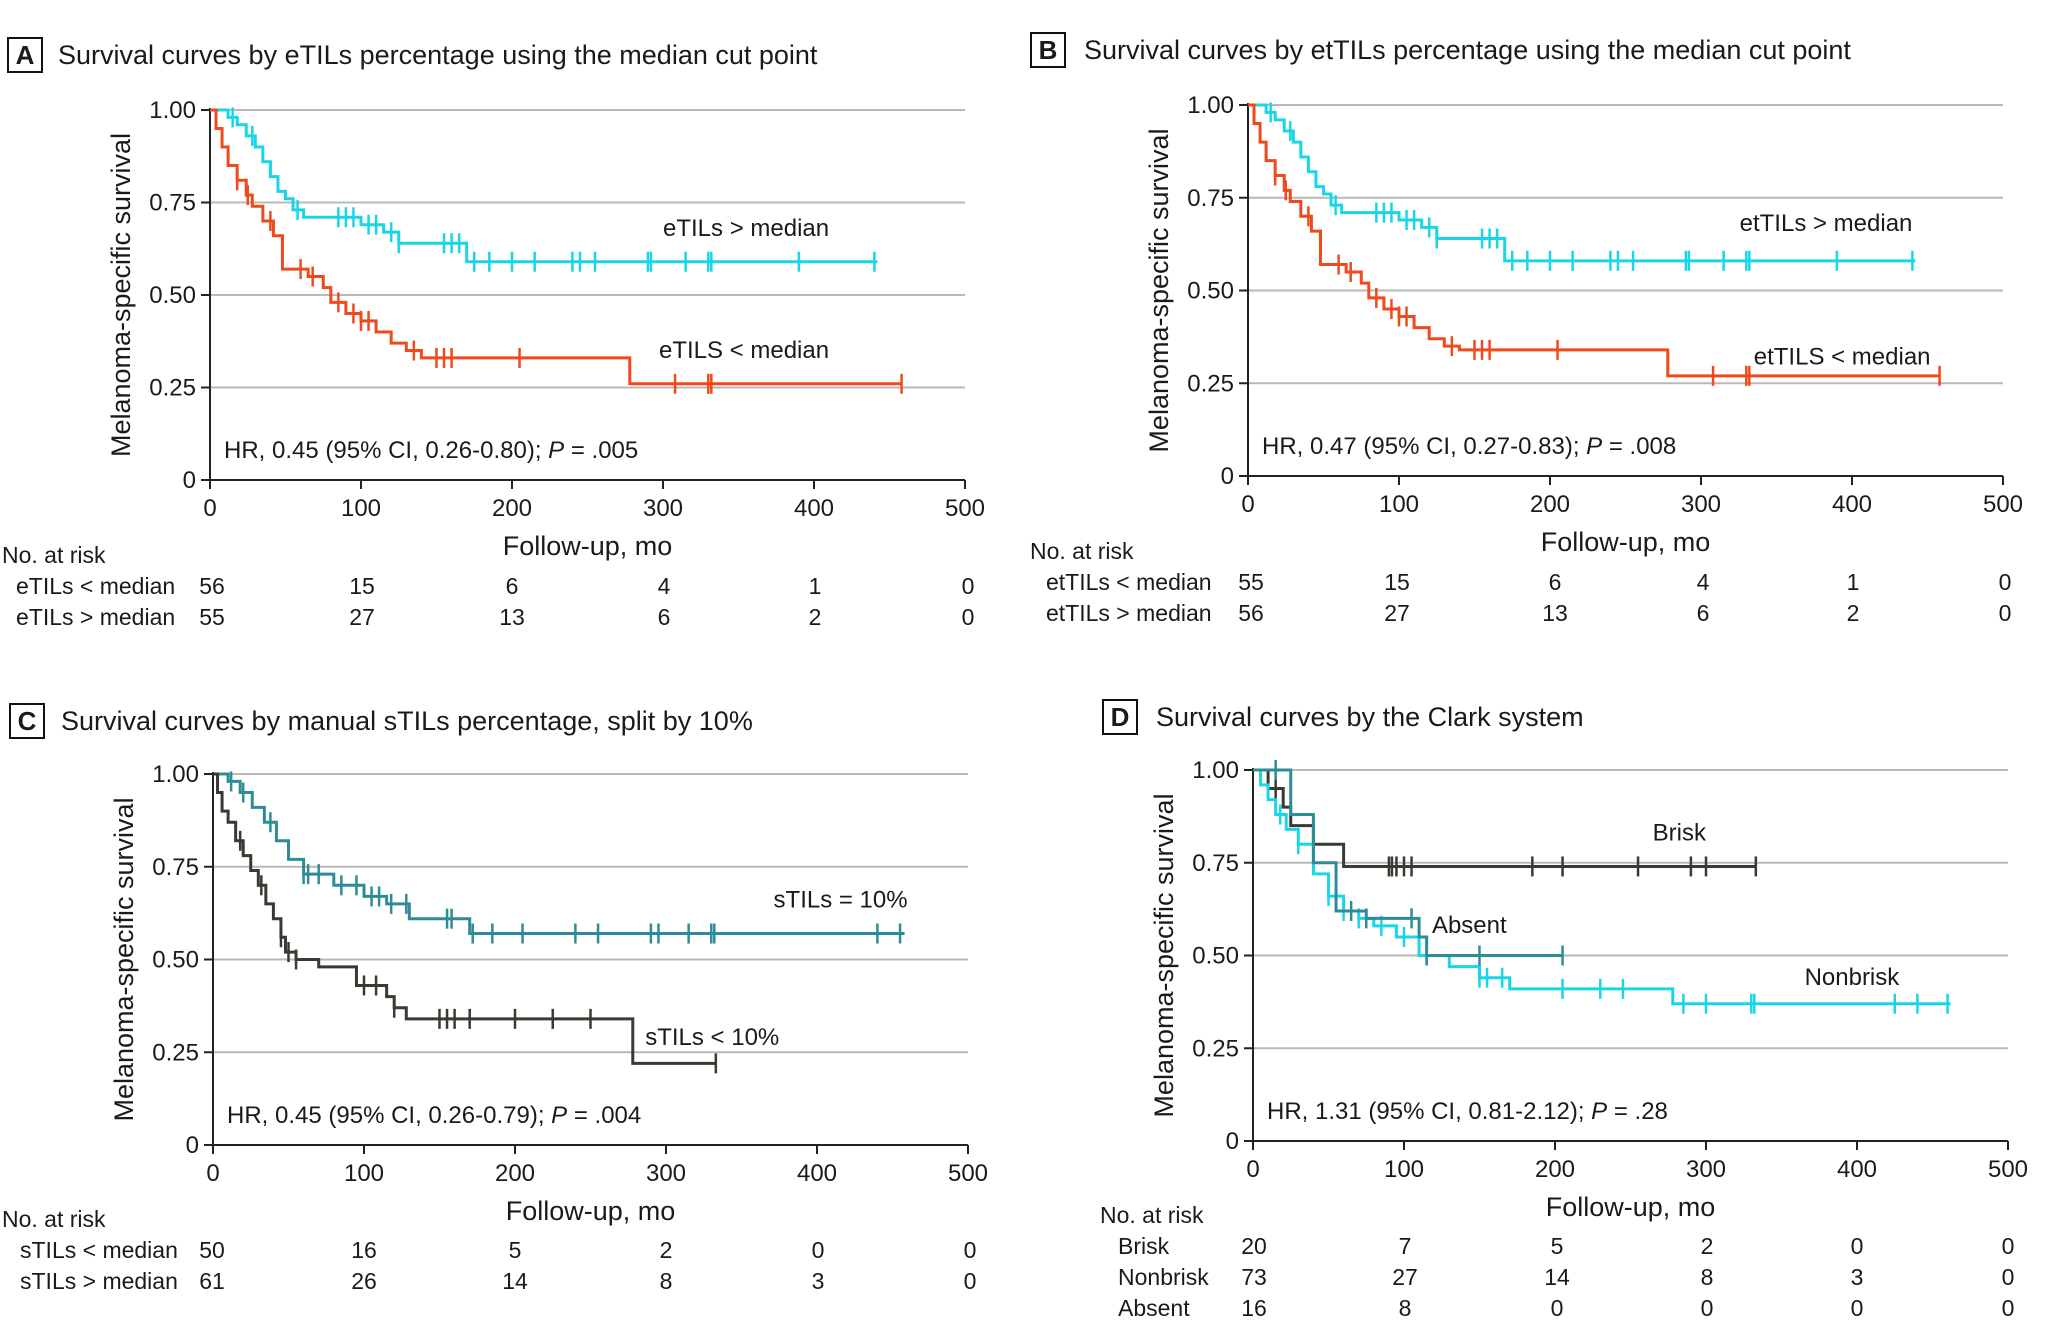 This screenshot has height=1341, width=2048. What do you see at coordinates (1129, 582) in the screenshot?
I see `risk-row-label: etTILs < median` at bounding box center [1129, 582].